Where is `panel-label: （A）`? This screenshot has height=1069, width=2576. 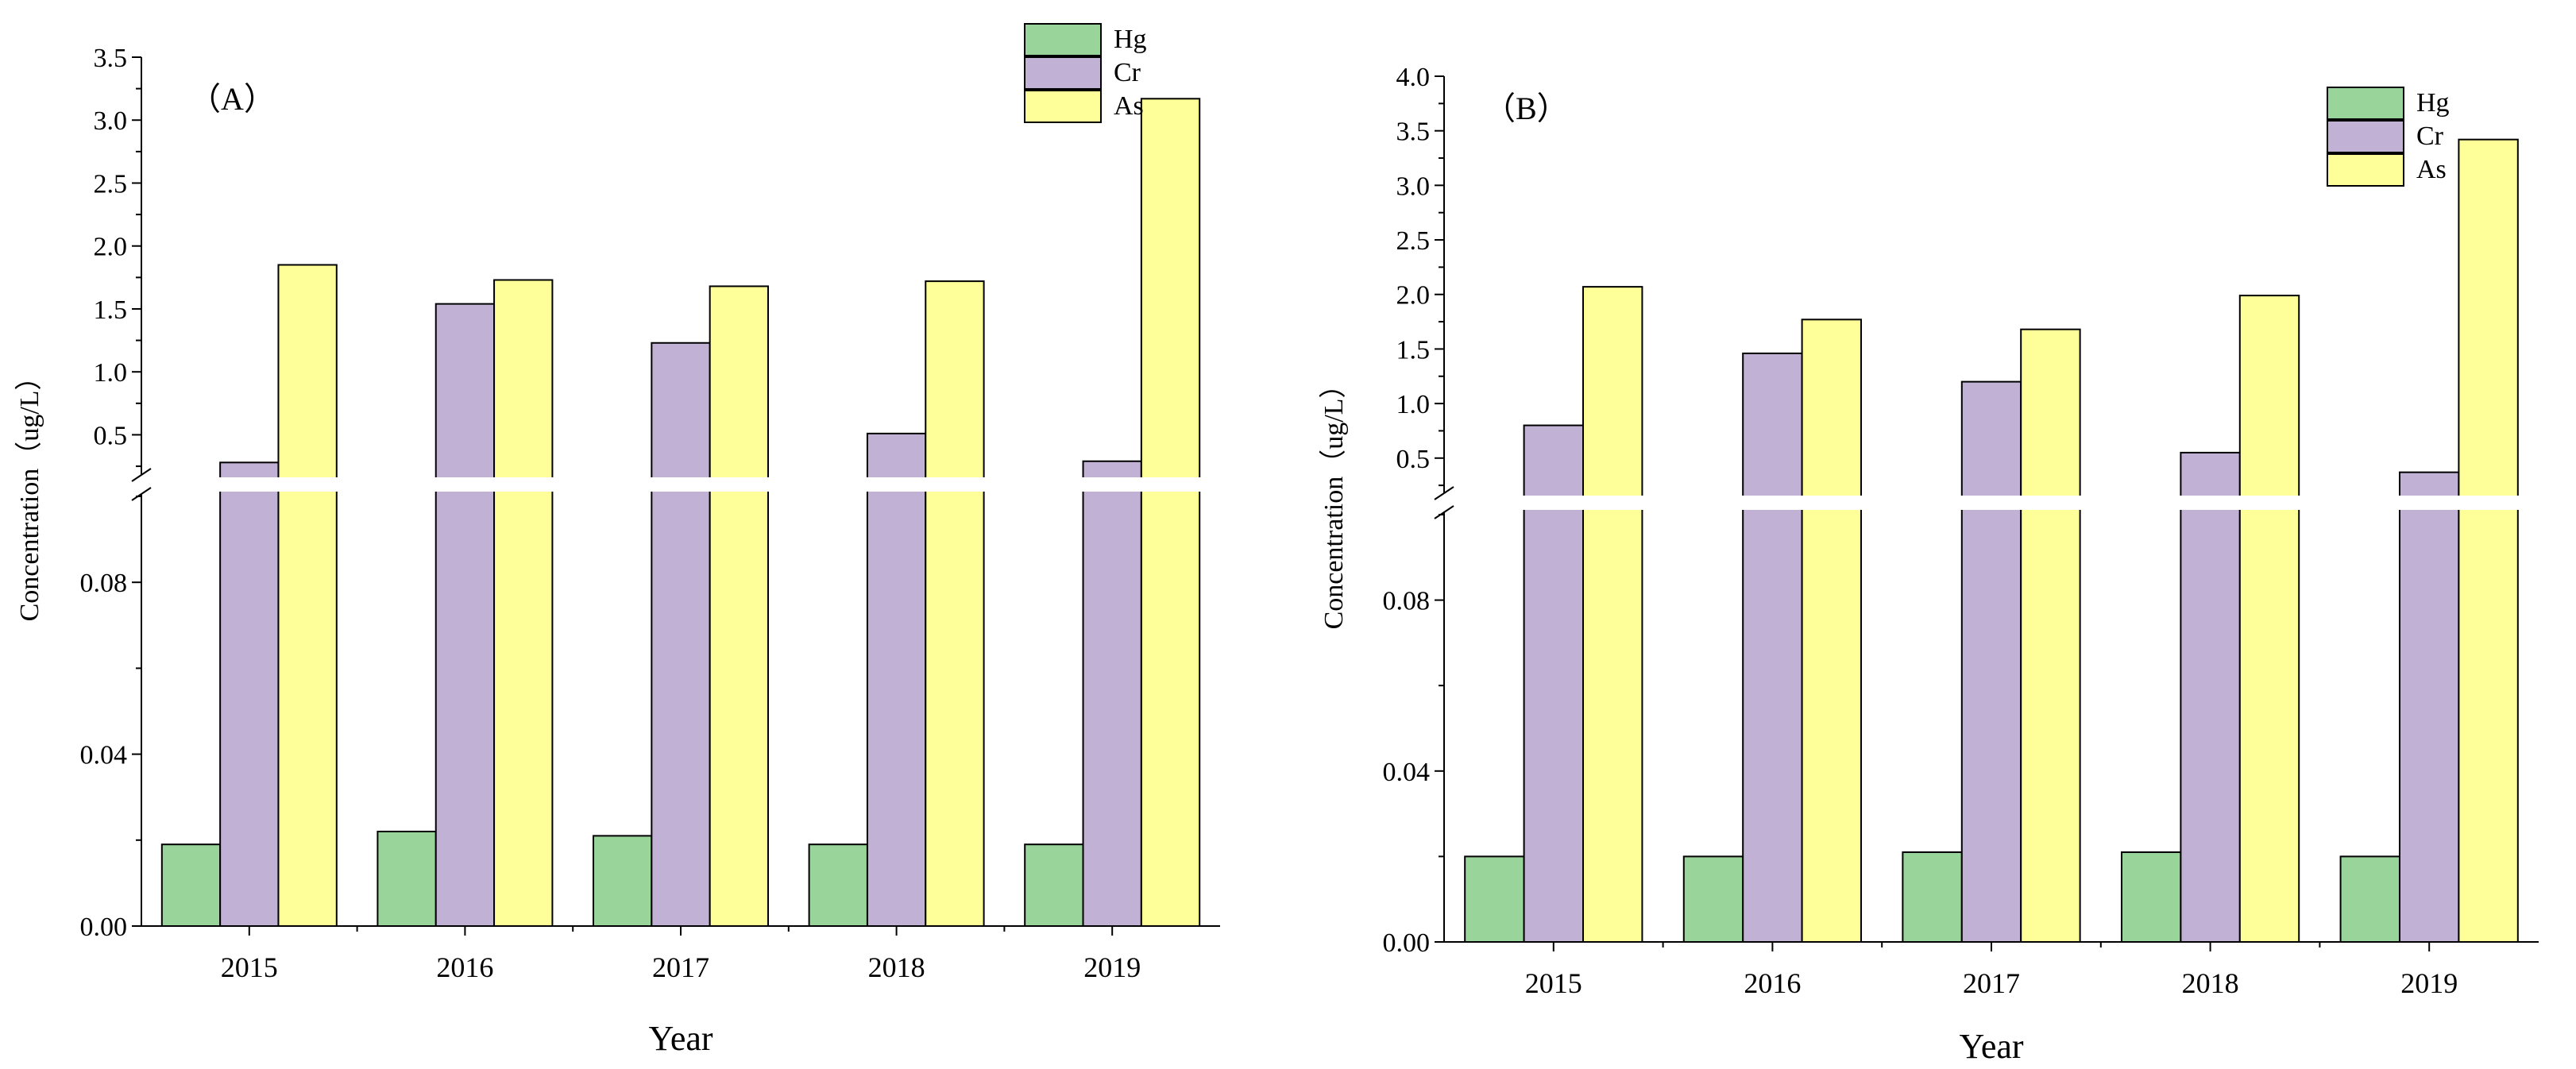 panel-label: （A） is located at coordinates (232, 99).